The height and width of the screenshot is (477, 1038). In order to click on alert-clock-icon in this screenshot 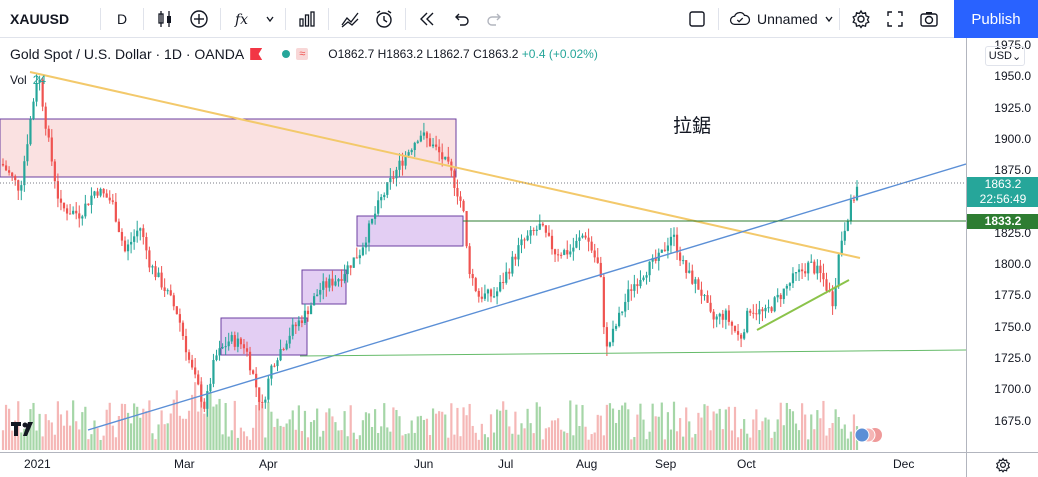, I will do `click(384, 19)`.